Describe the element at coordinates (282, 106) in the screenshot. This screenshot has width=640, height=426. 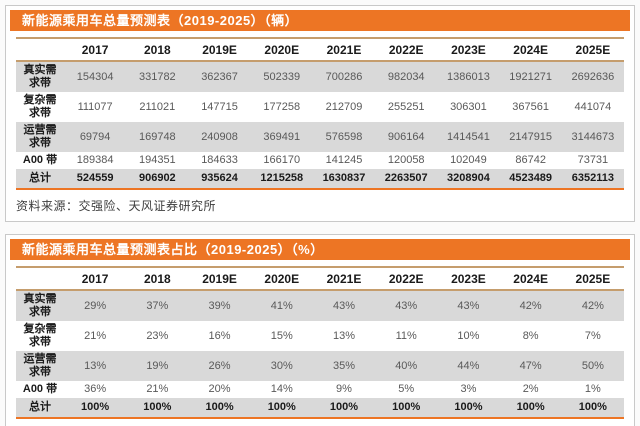
I see `data-cell: 177258` at that location.